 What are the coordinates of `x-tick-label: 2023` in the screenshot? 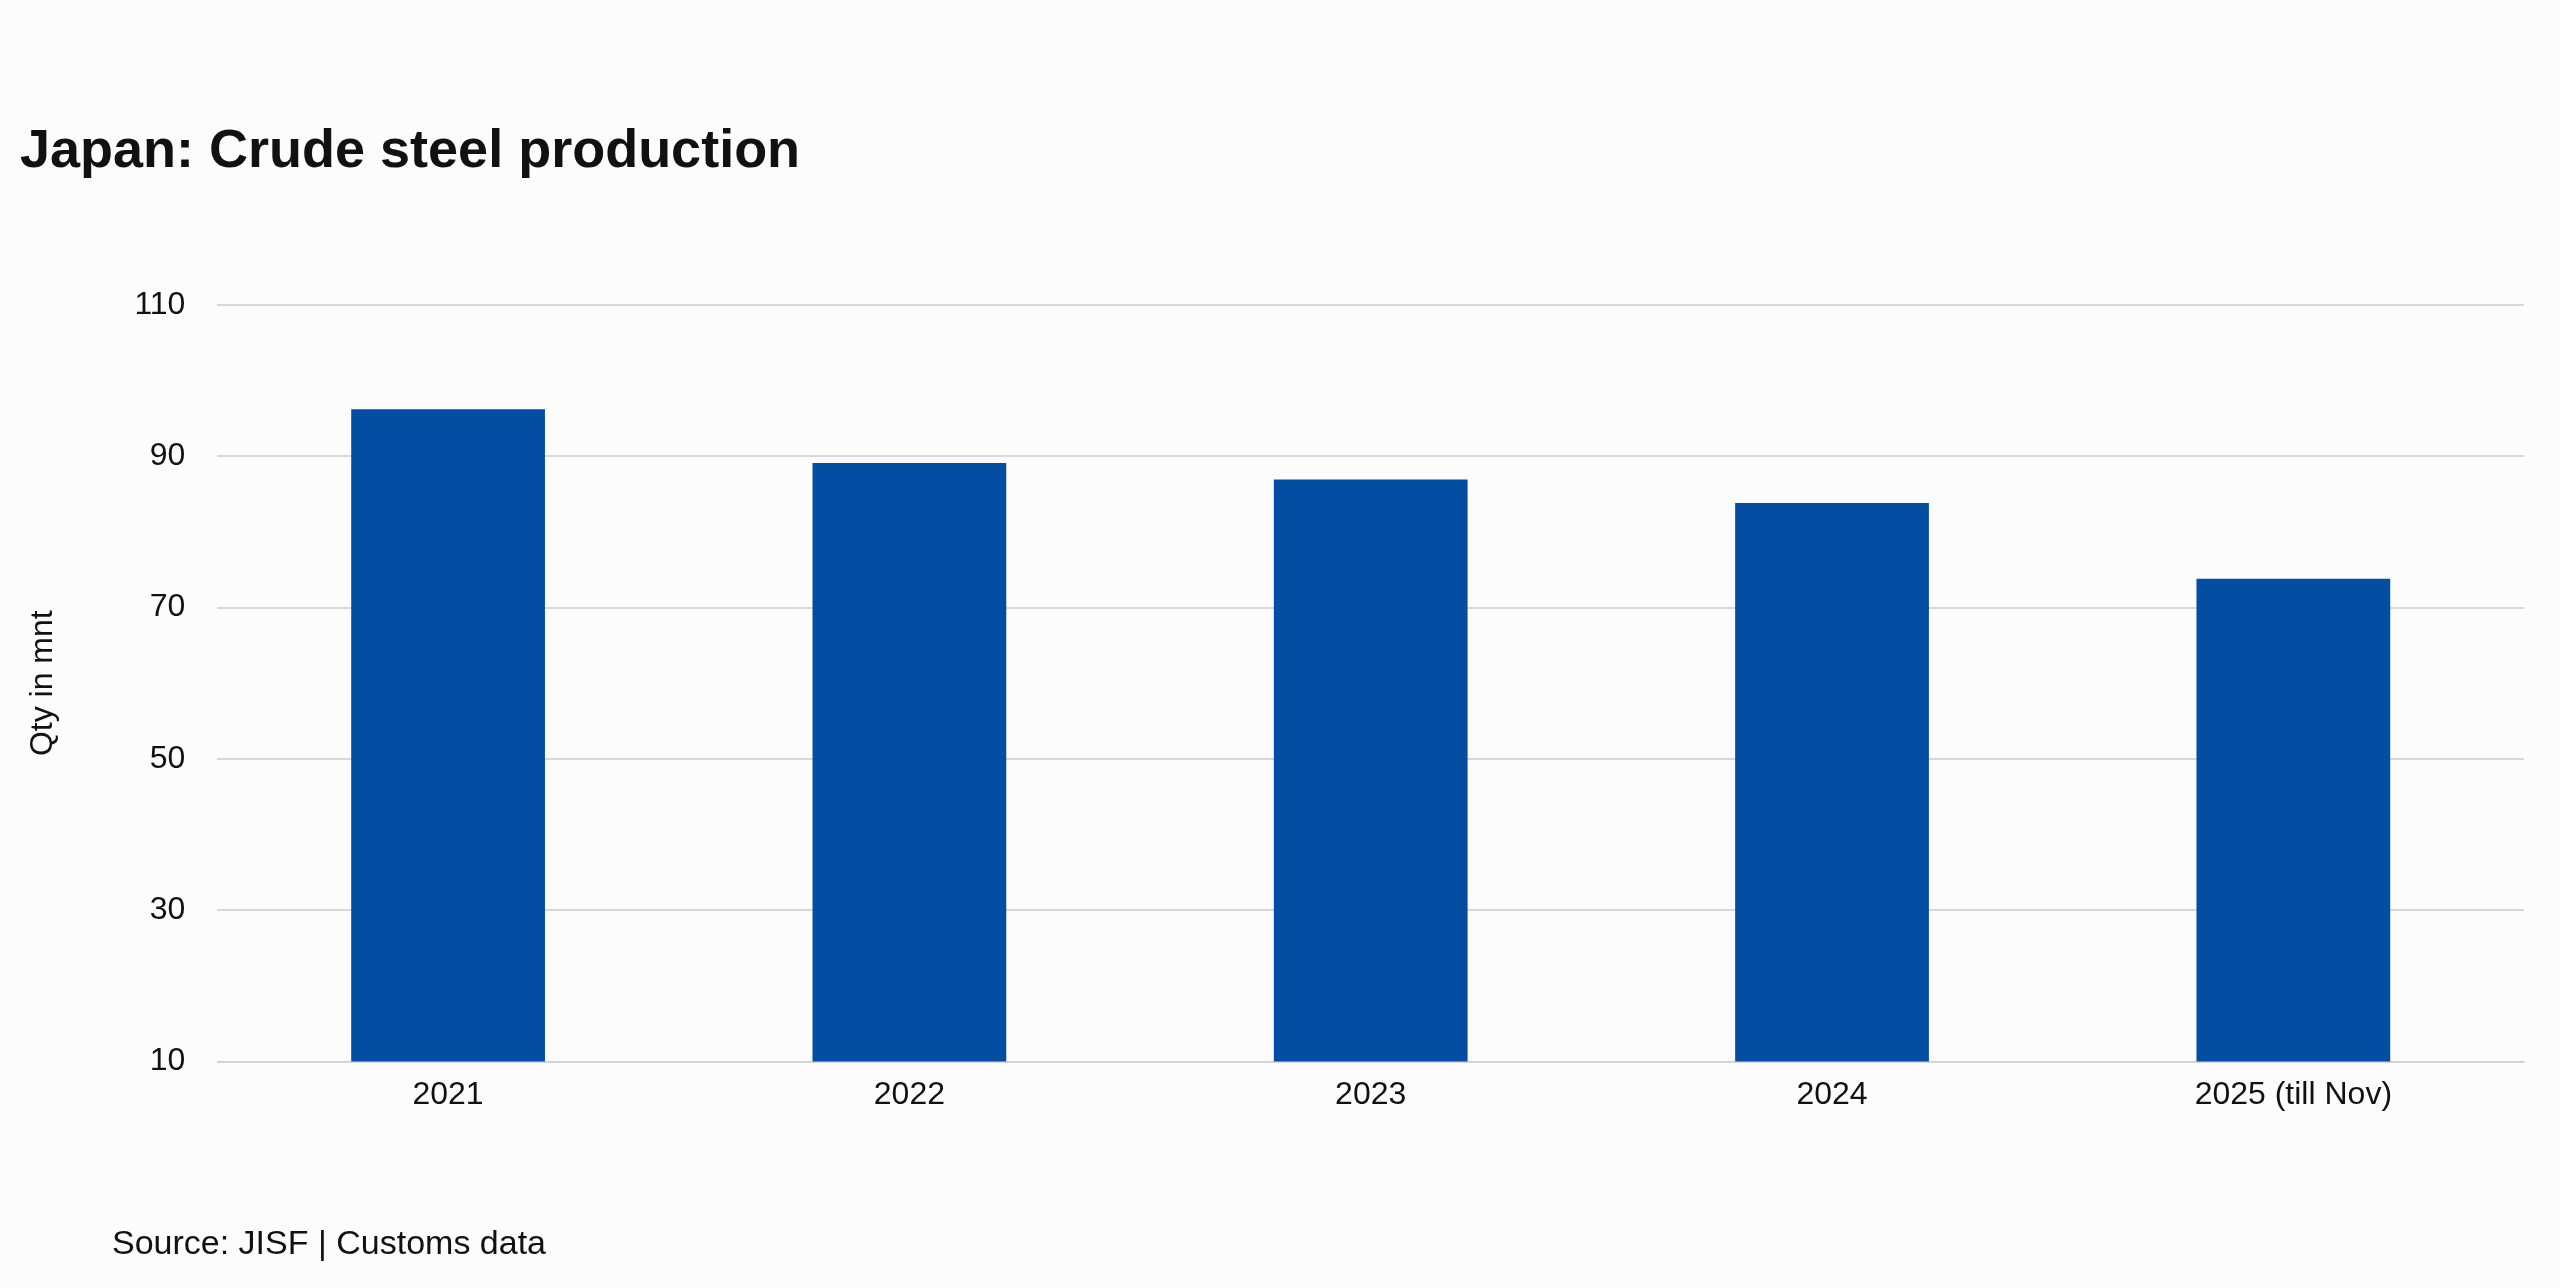 It's located at (1371, 1092).